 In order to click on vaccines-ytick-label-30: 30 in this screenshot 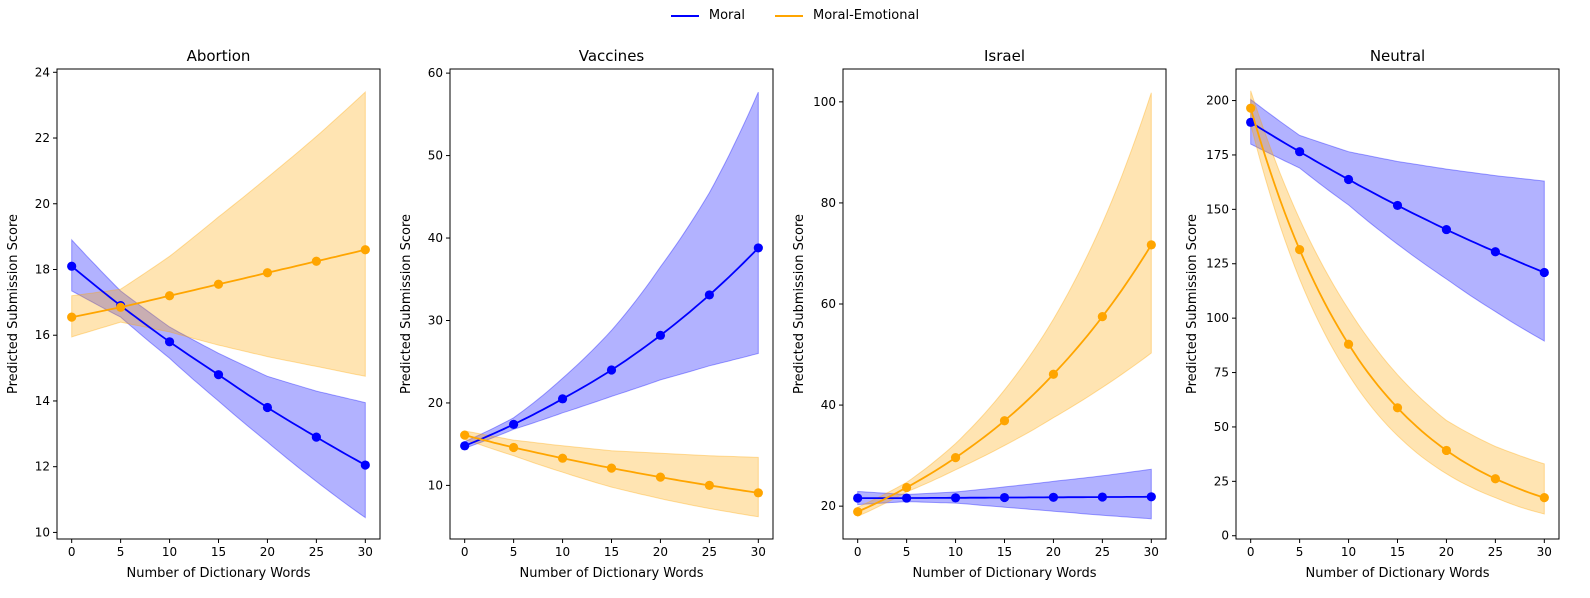, I will do `click(435, 320)`.